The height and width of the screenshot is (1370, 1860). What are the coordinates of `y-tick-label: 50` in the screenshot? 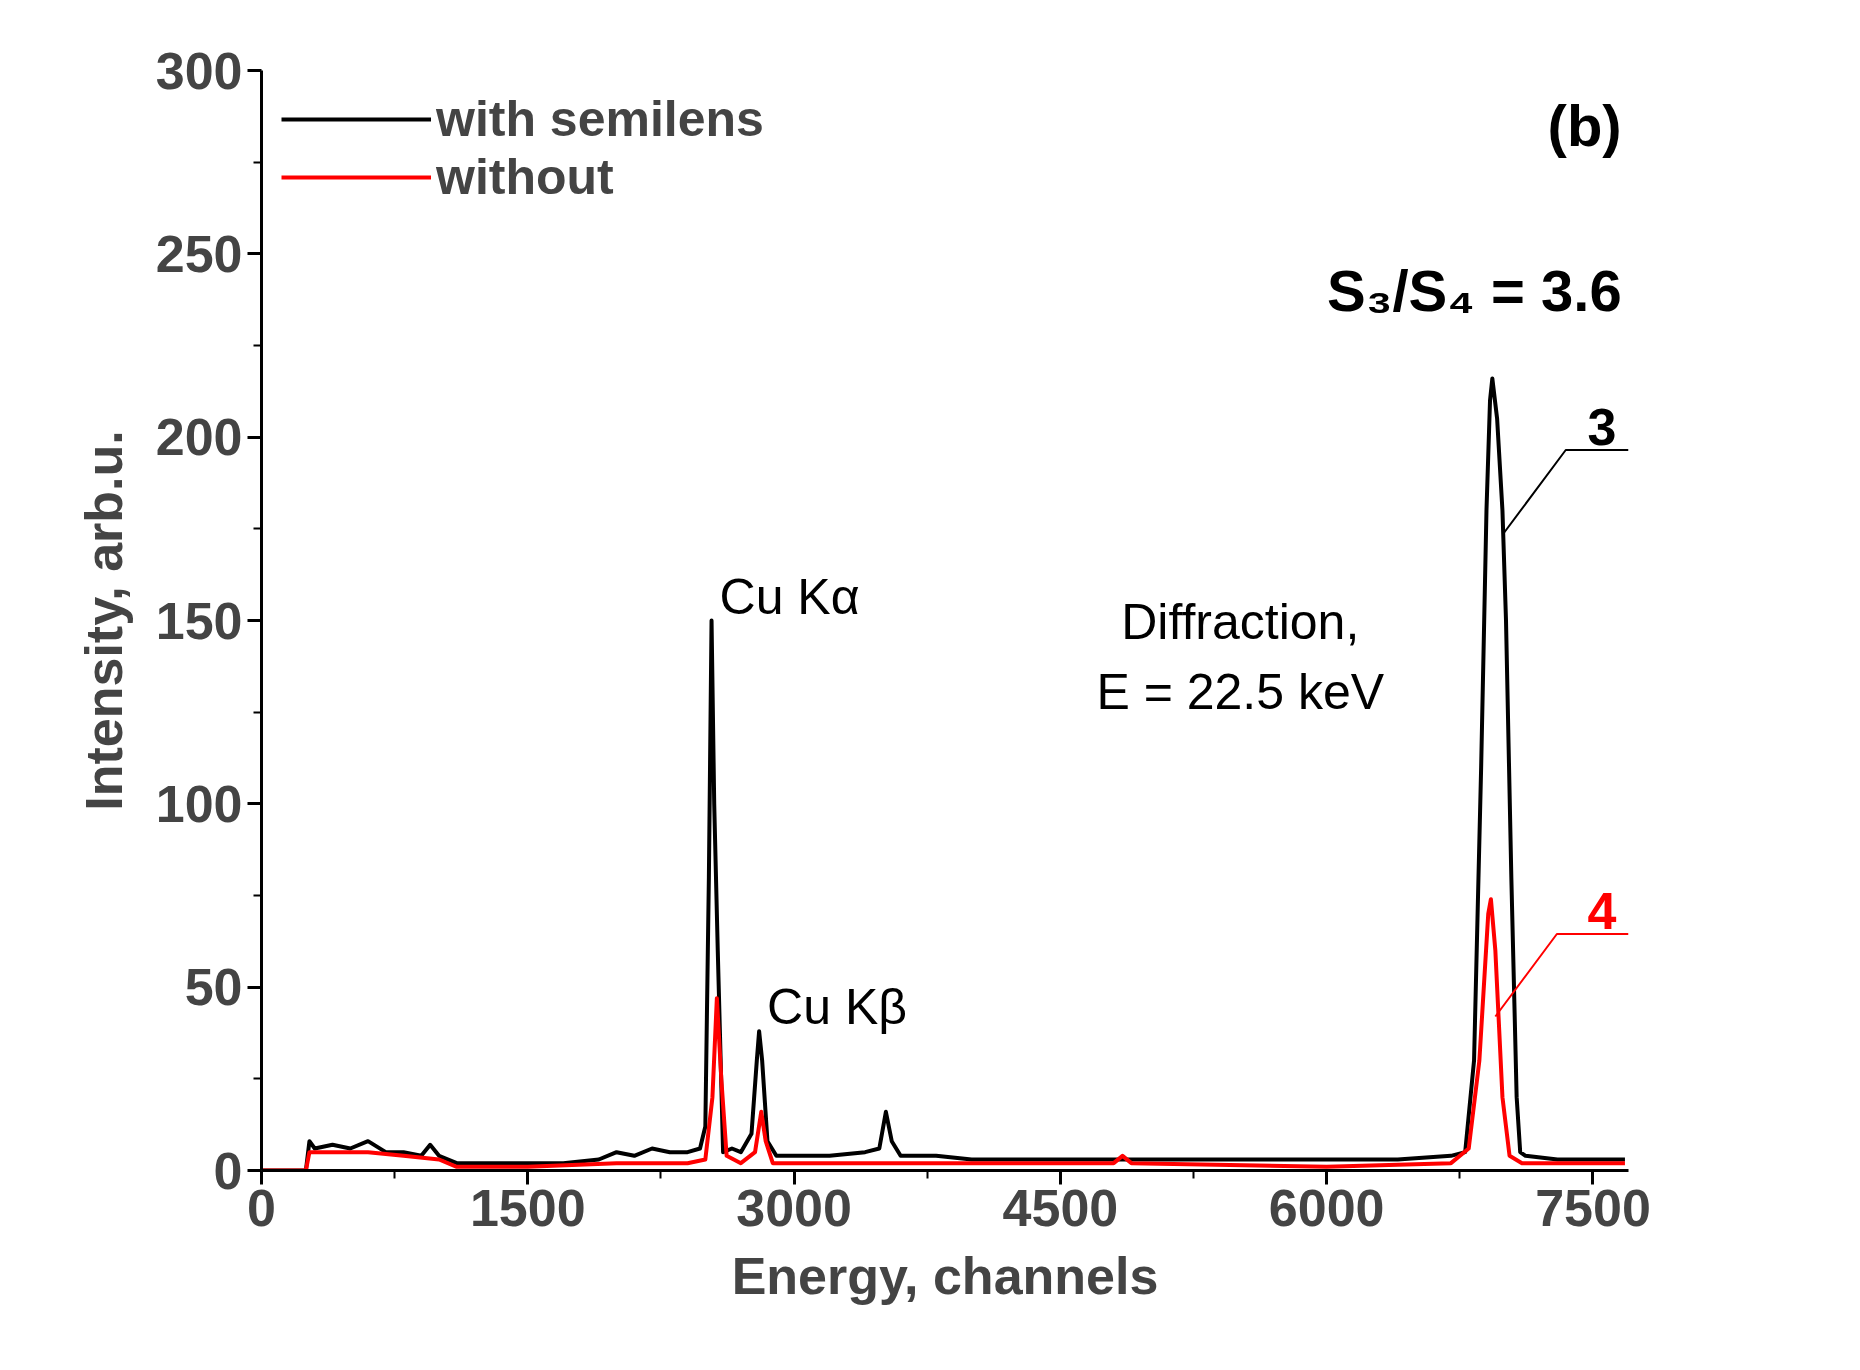 It's located at (213, 987).